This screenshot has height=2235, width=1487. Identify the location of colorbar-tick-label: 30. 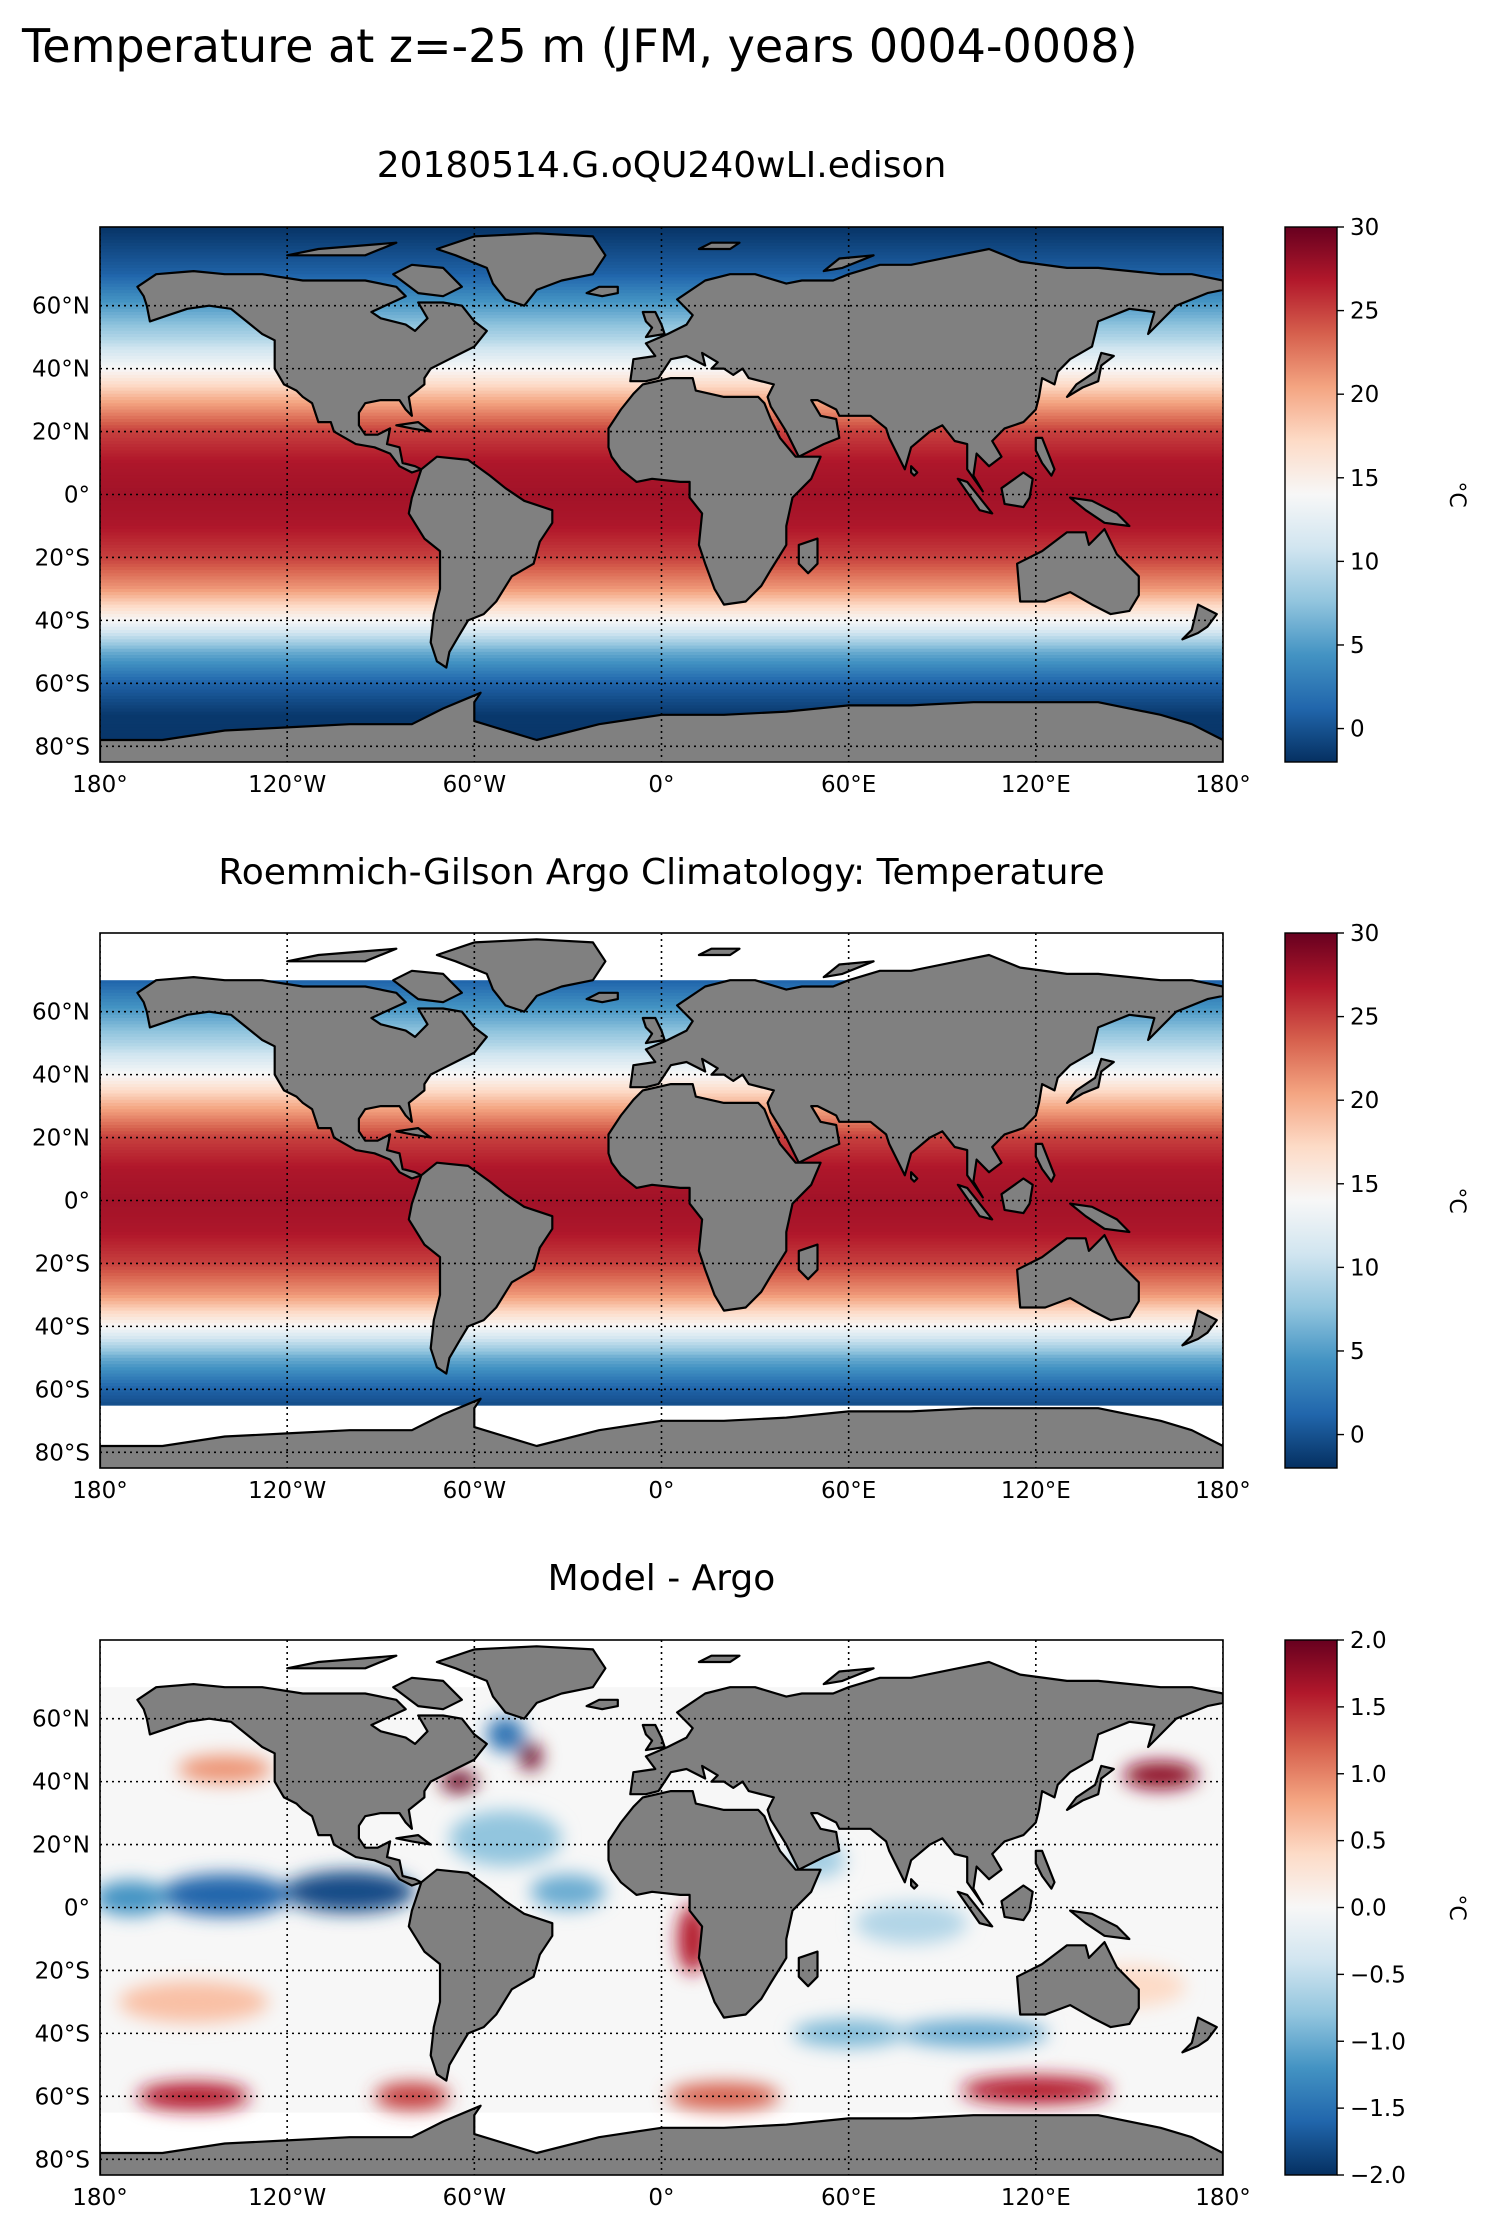
(1364, 228).